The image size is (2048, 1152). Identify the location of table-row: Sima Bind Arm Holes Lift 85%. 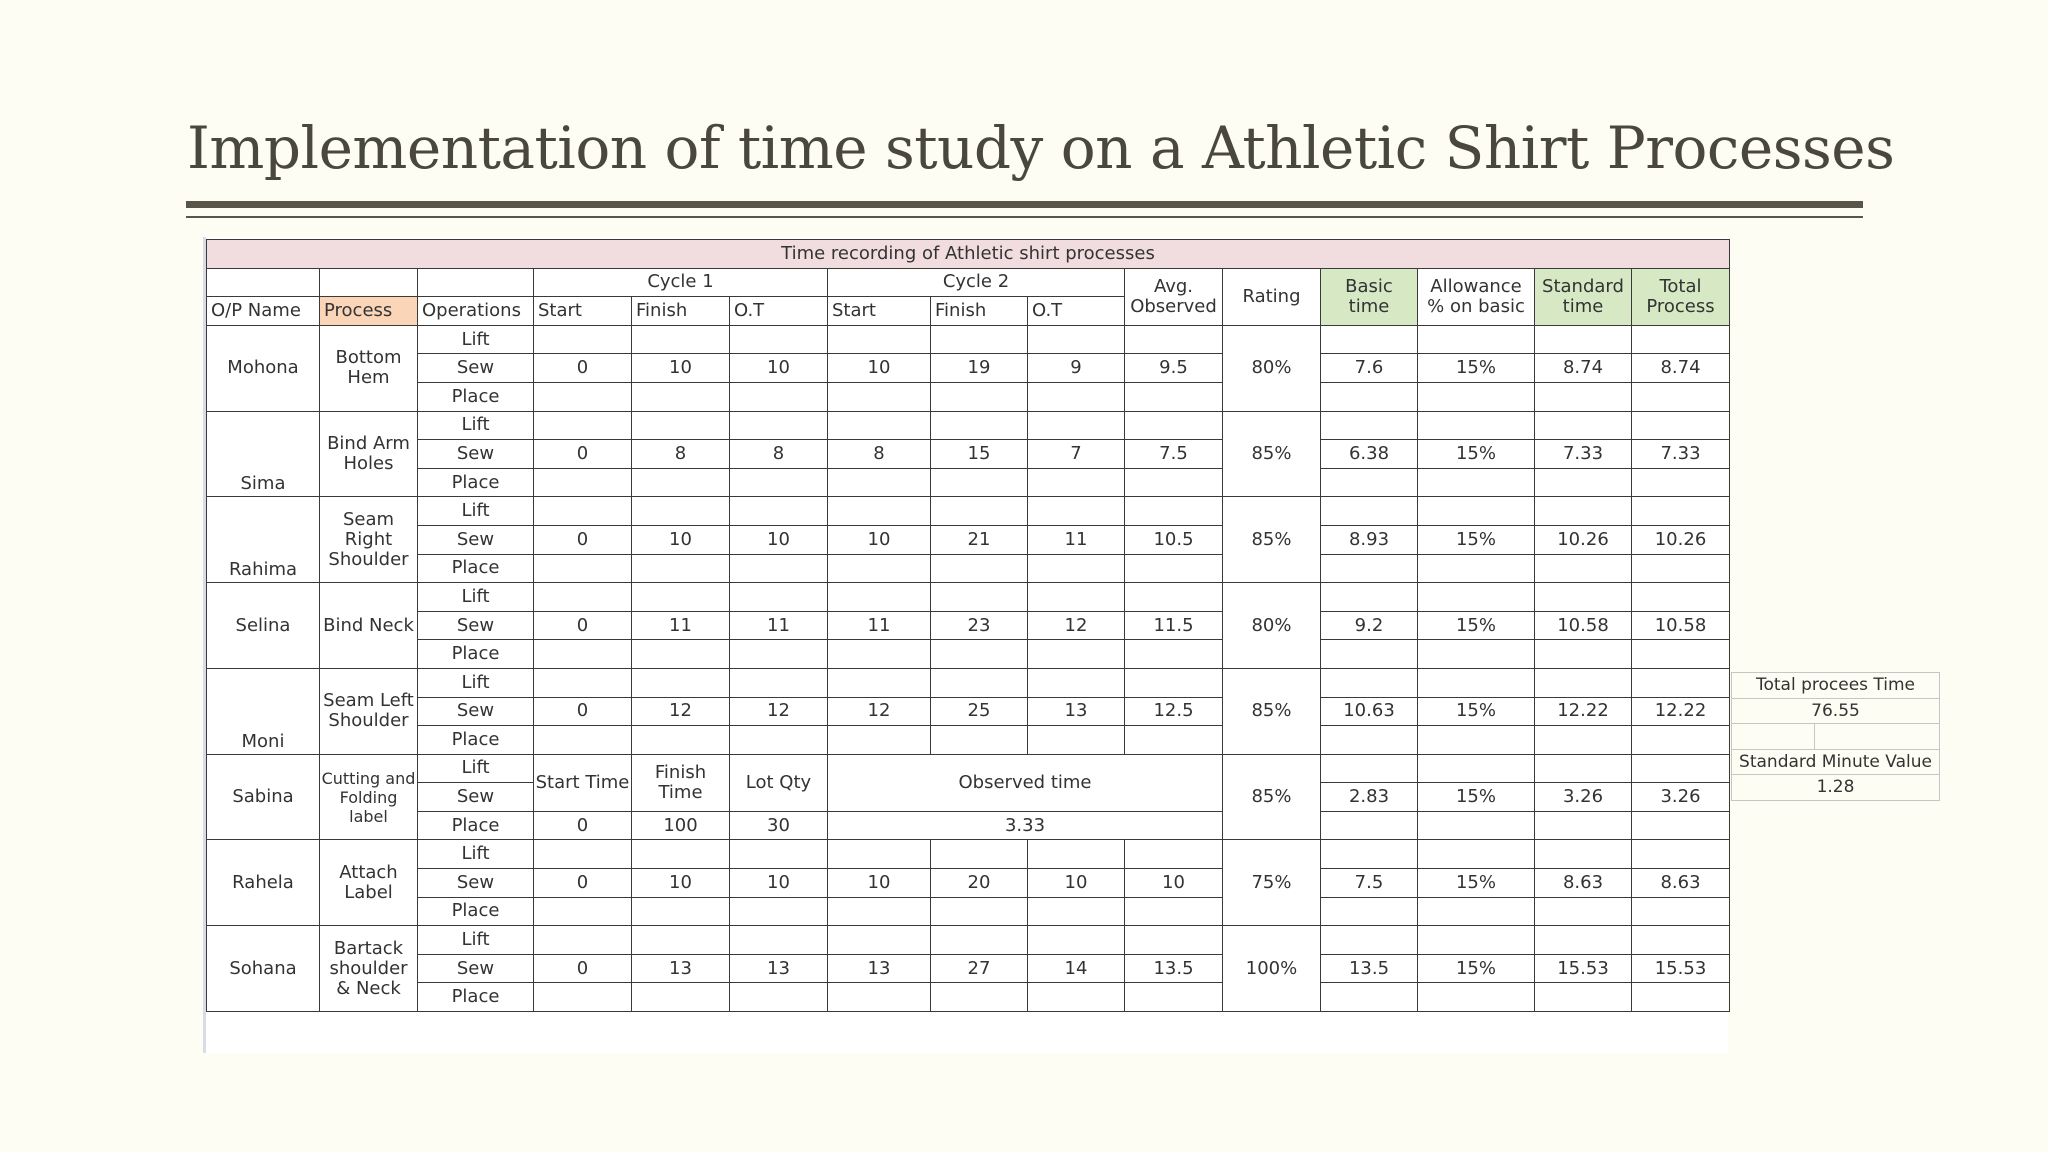
(968, 454).